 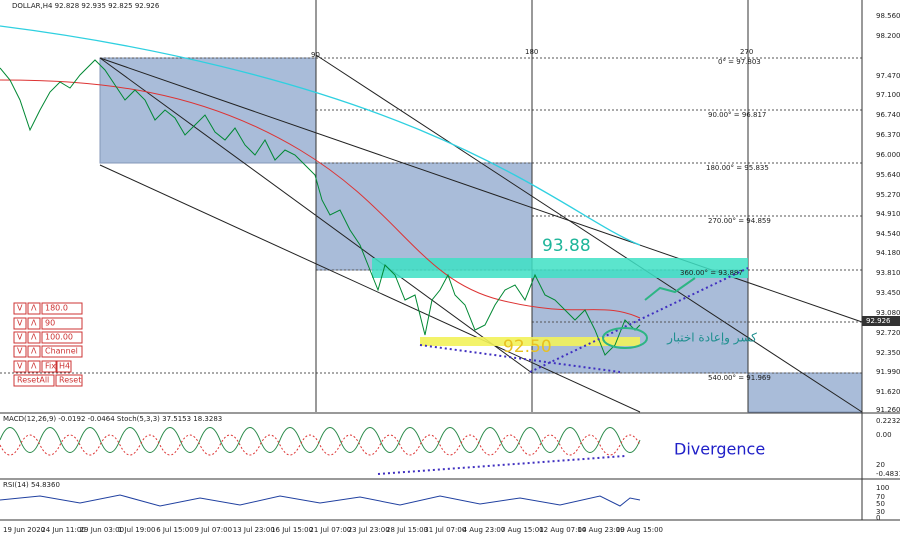 I want to click on time-label: 9 Jul 07:00, so click(x=214, y=530).